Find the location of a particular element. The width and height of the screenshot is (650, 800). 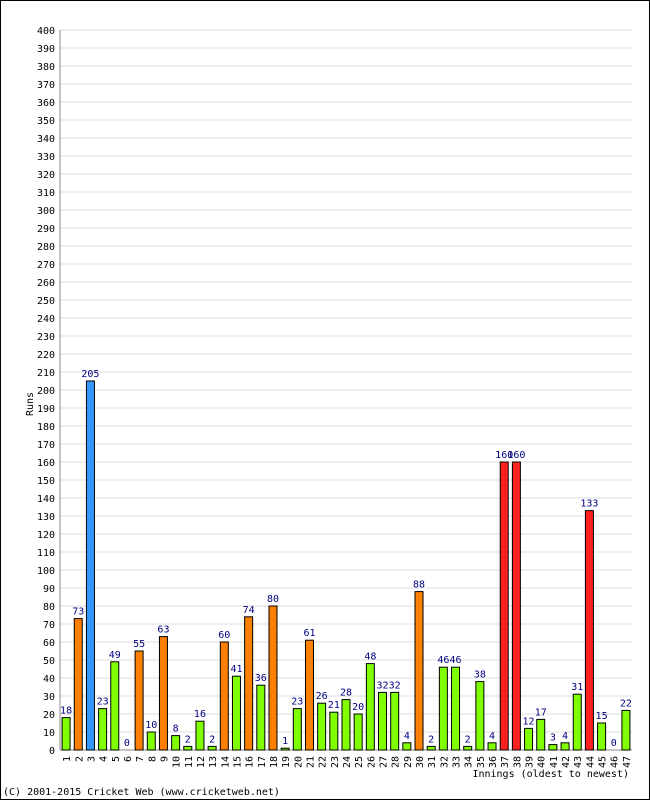

y-tick-label: 200 is located at coordinates (46, 391).